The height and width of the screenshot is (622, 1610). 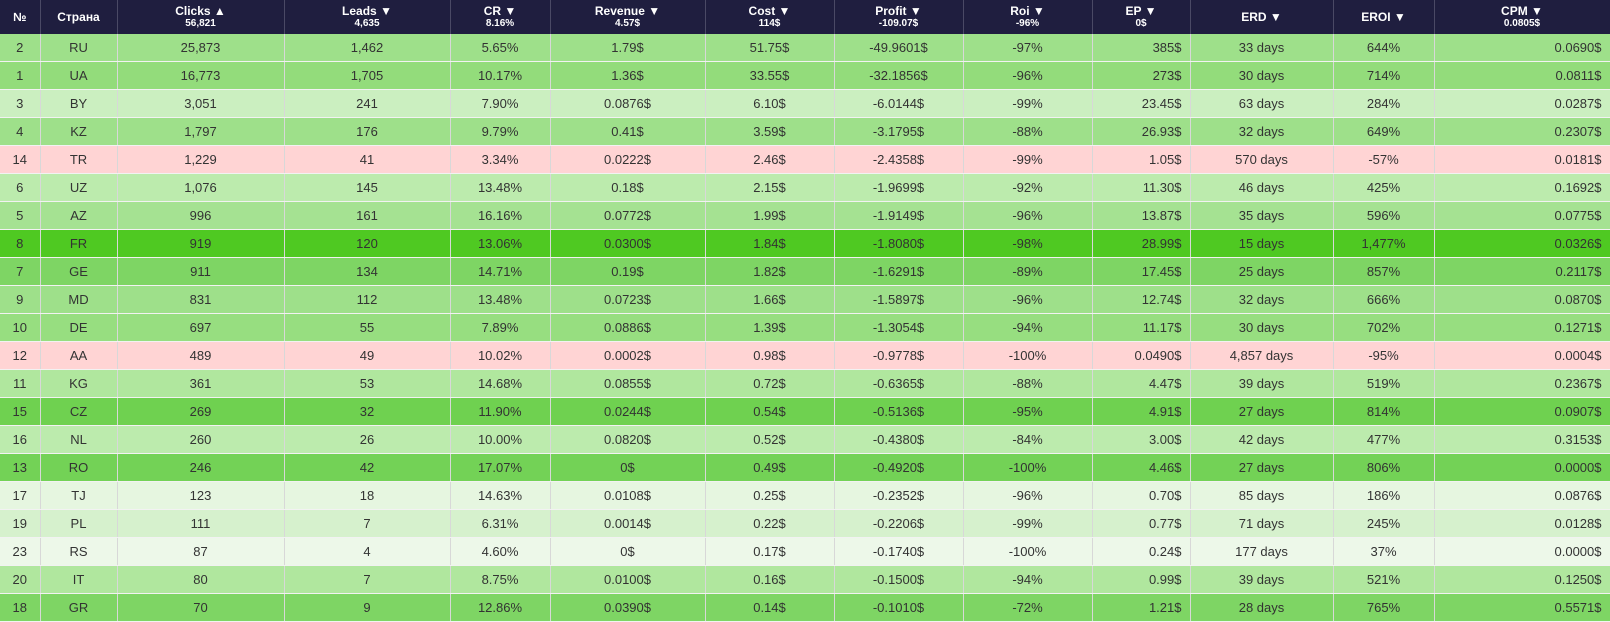 I want to click on cell-leads: 1,462, so click(x=367, y=48).